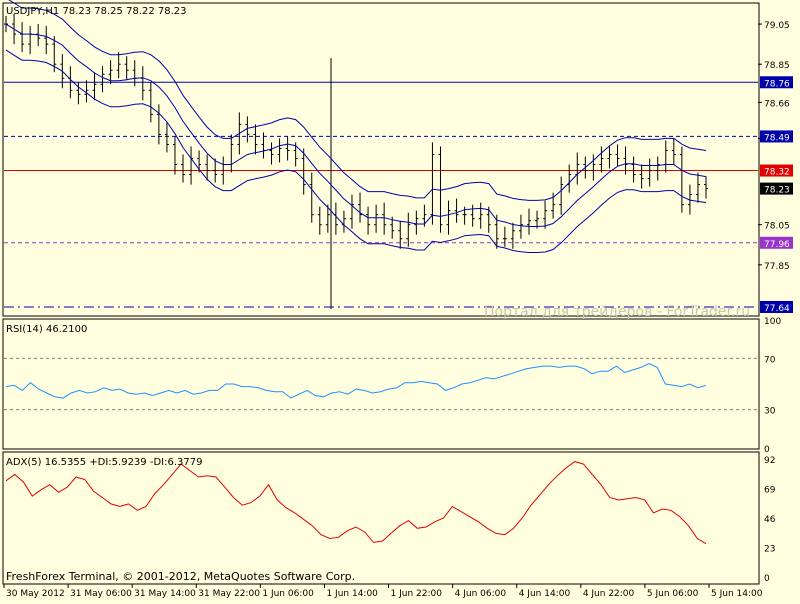  What do you see at coordinates (104, 462) in the screenshot?
I see `adx-header: ADX(5) 16.5355 +DI:5.9239 -DI:6.3779` at bounding box center [104, 462].